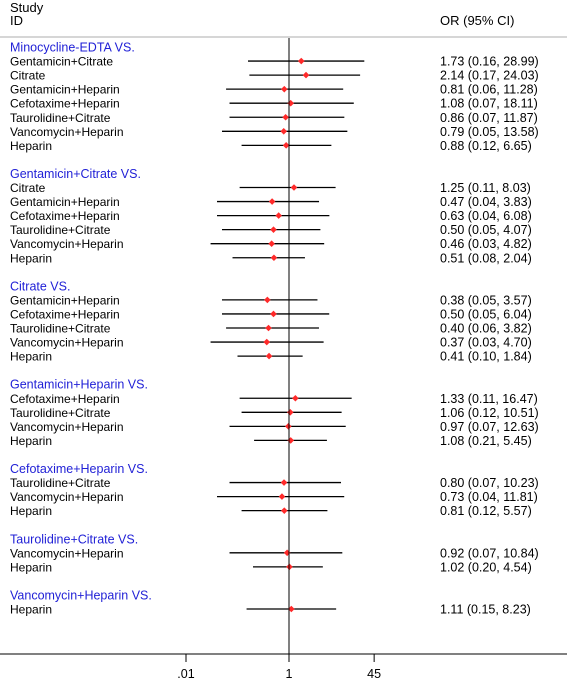 The image size is (567, 680). I want to click on x-tick-label: 45, so click(374, 673).